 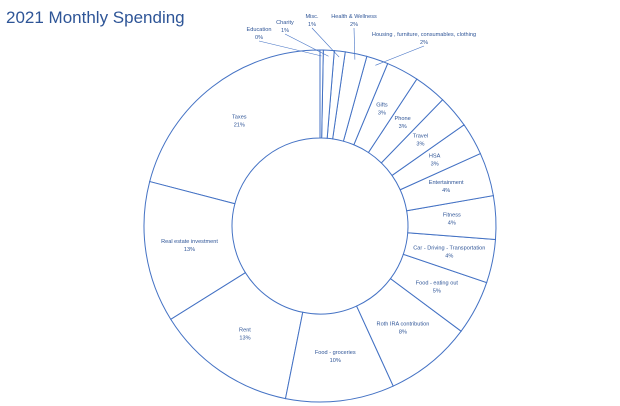 I want to click on label-percent: 21%, so click(x=239, y=126).